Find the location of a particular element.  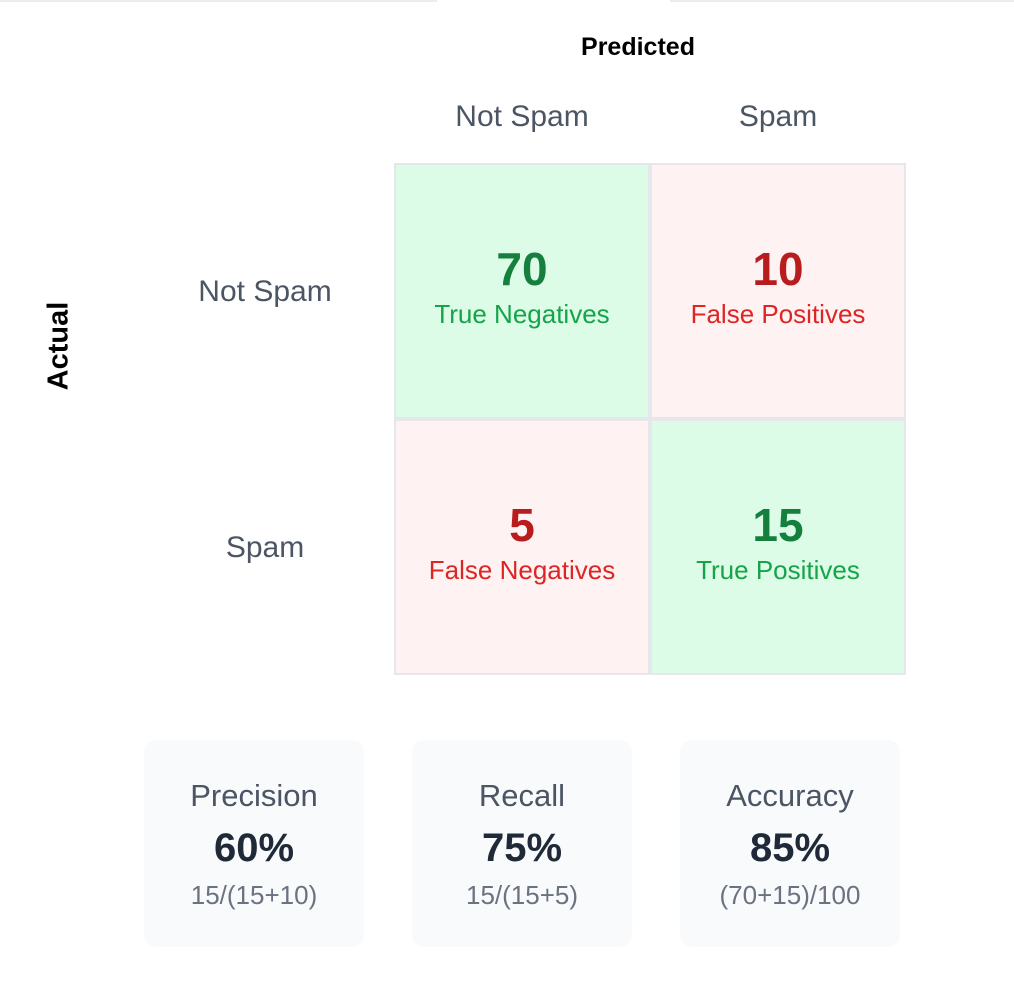

precision-card: Precision 60% 15/(15+10) is located at coordinates (254, 843).